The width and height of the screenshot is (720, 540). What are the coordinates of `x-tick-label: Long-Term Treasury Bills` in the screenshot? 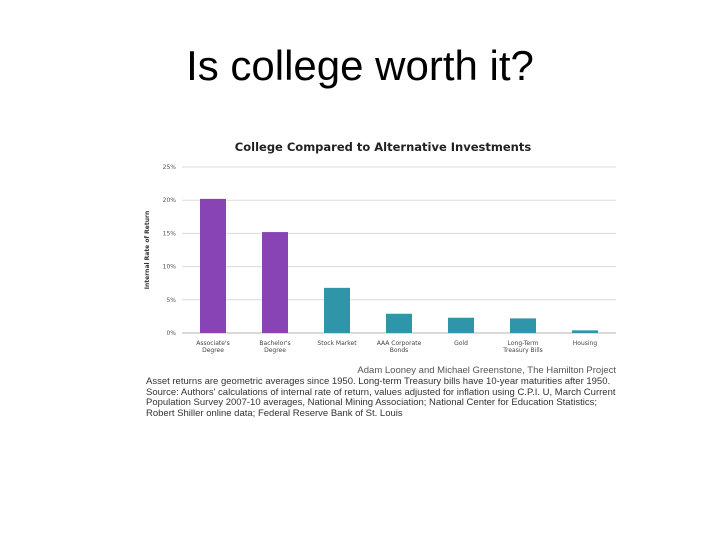 It's located at (522, 347).